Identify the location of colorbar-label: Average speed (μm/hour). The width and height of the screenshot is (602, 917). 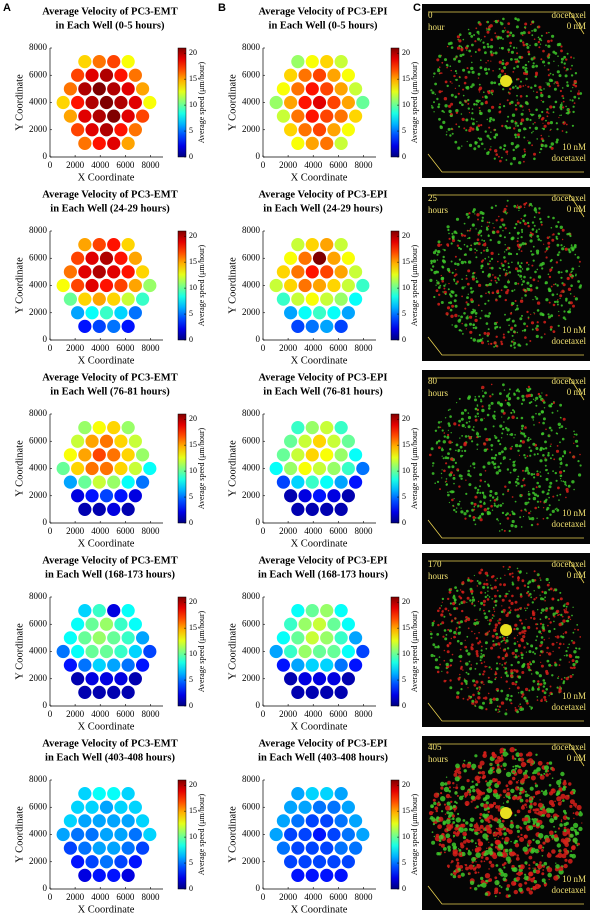
(414, 285).